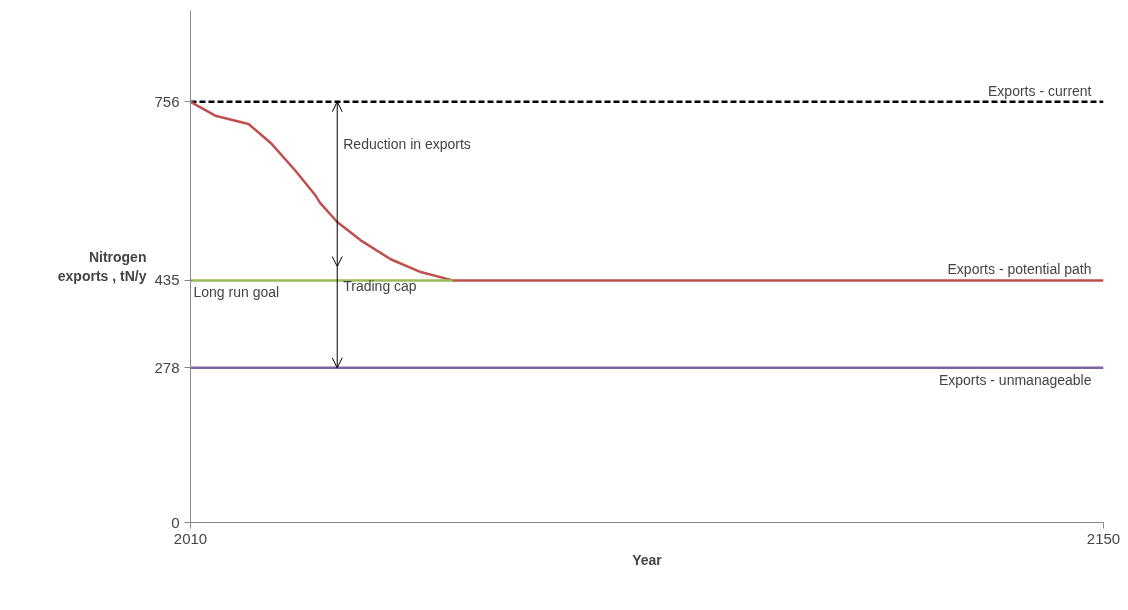 The width and height of the screenshot is (1128, 610). Describe the element at coordinates (175, 522) in the screenshot. I see `y-tick-label: 0` at that location.